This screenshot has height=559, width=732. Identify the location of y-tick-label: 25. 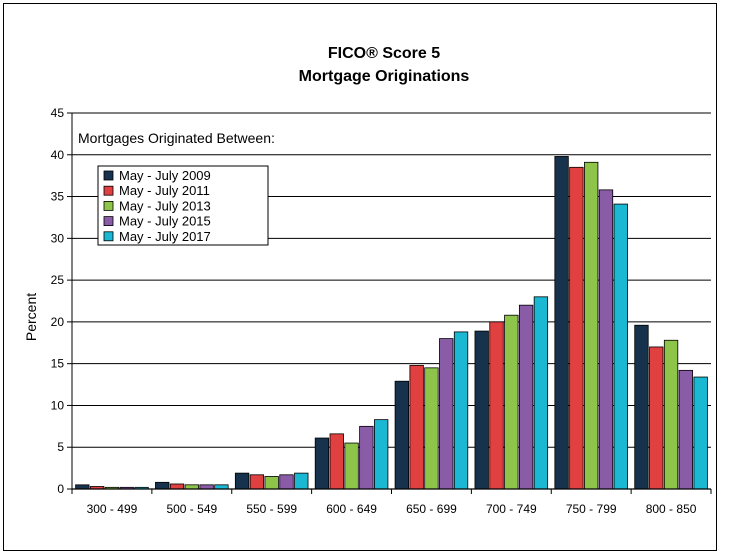
(58, 280).